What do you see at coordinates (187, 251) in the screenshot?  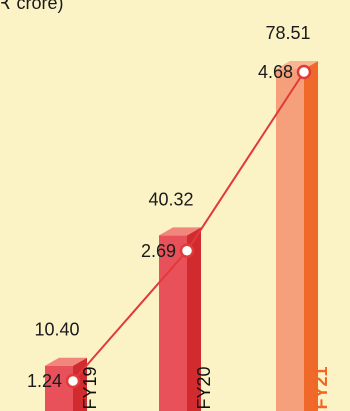 I see `line-marker-FY20` at bounding box center [187, 251].